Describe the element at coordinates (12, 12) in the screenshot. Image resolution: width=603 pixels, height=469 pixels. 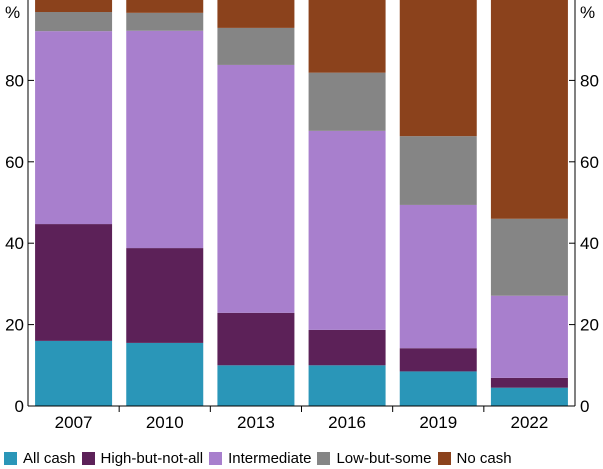
I see `y-axis-unit-left: %` at that location.